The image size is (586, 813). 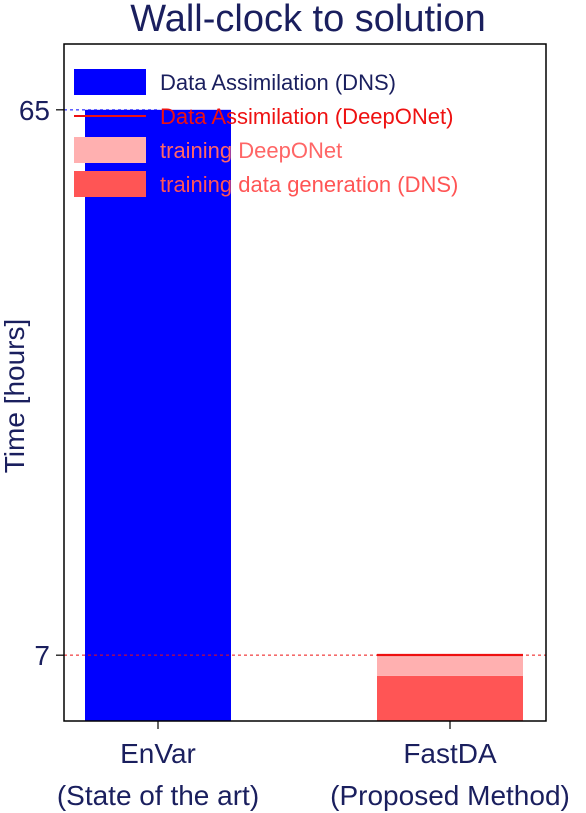 What do you see at coordinates (308, 20) in the screenshot?
I see `chart-title: Wall-clock to solution` at bounding box center [308, 20].